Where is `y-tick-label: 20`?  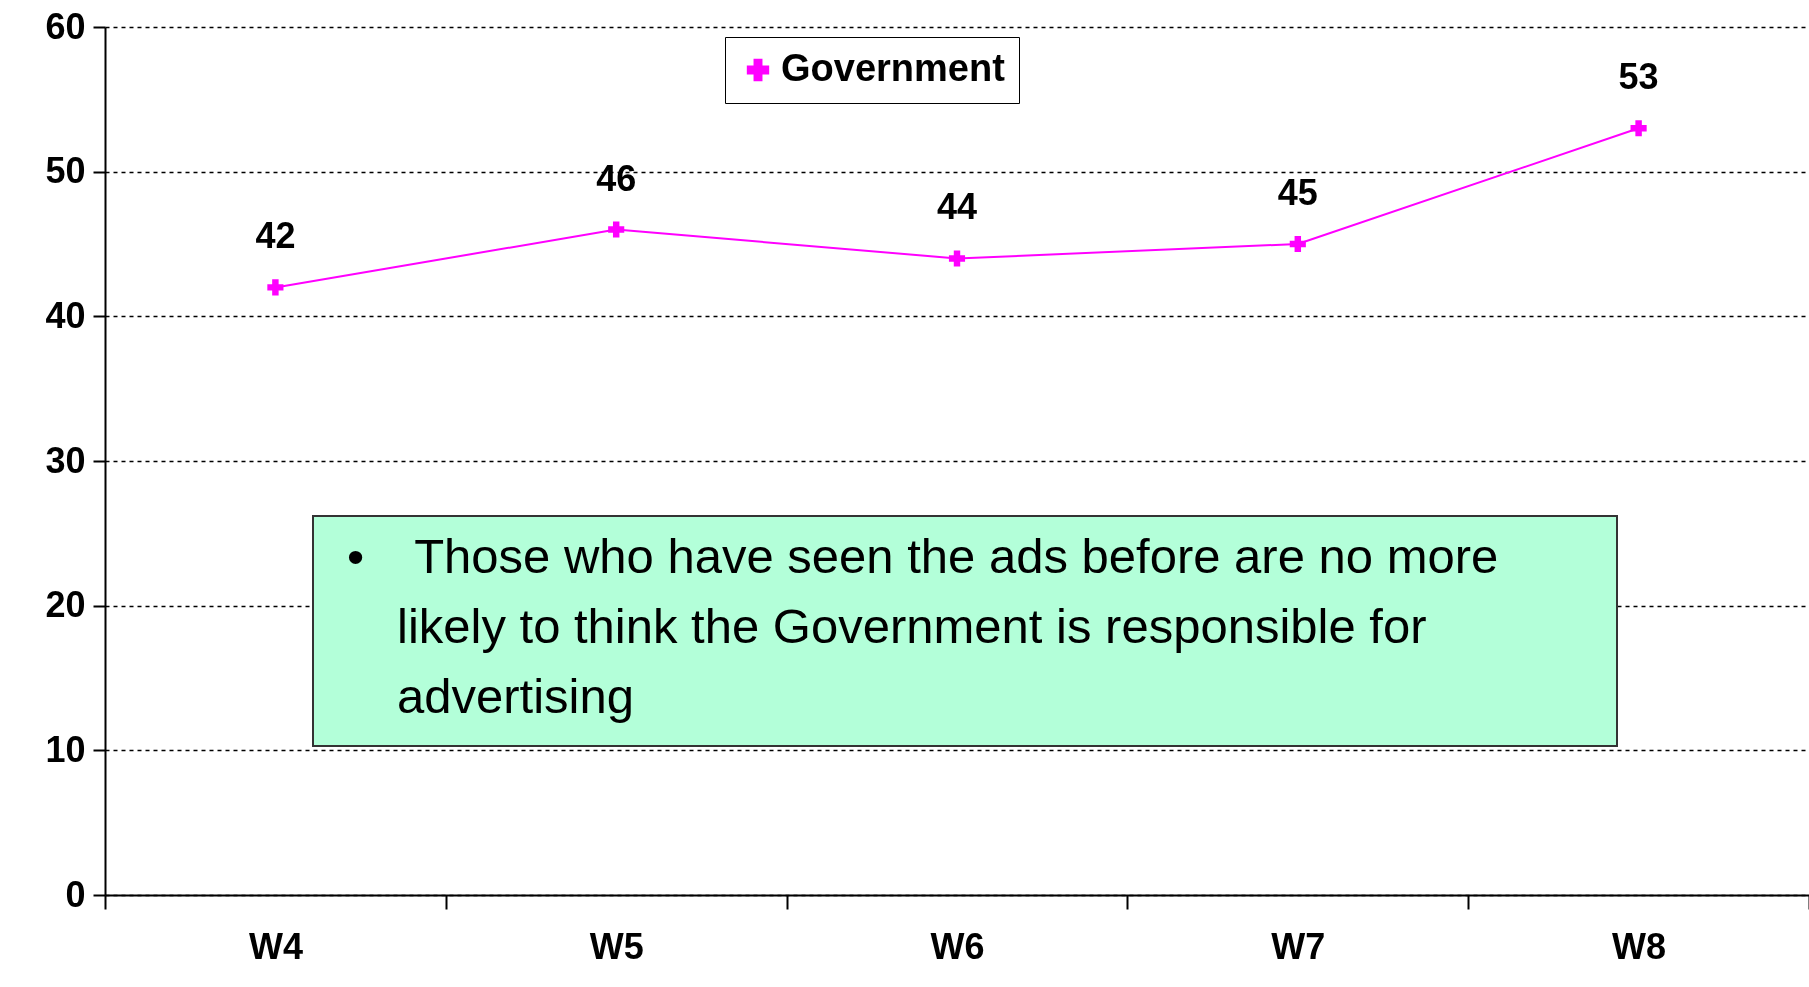
y-tick-label: 20 is located at coordinates (65, 605).